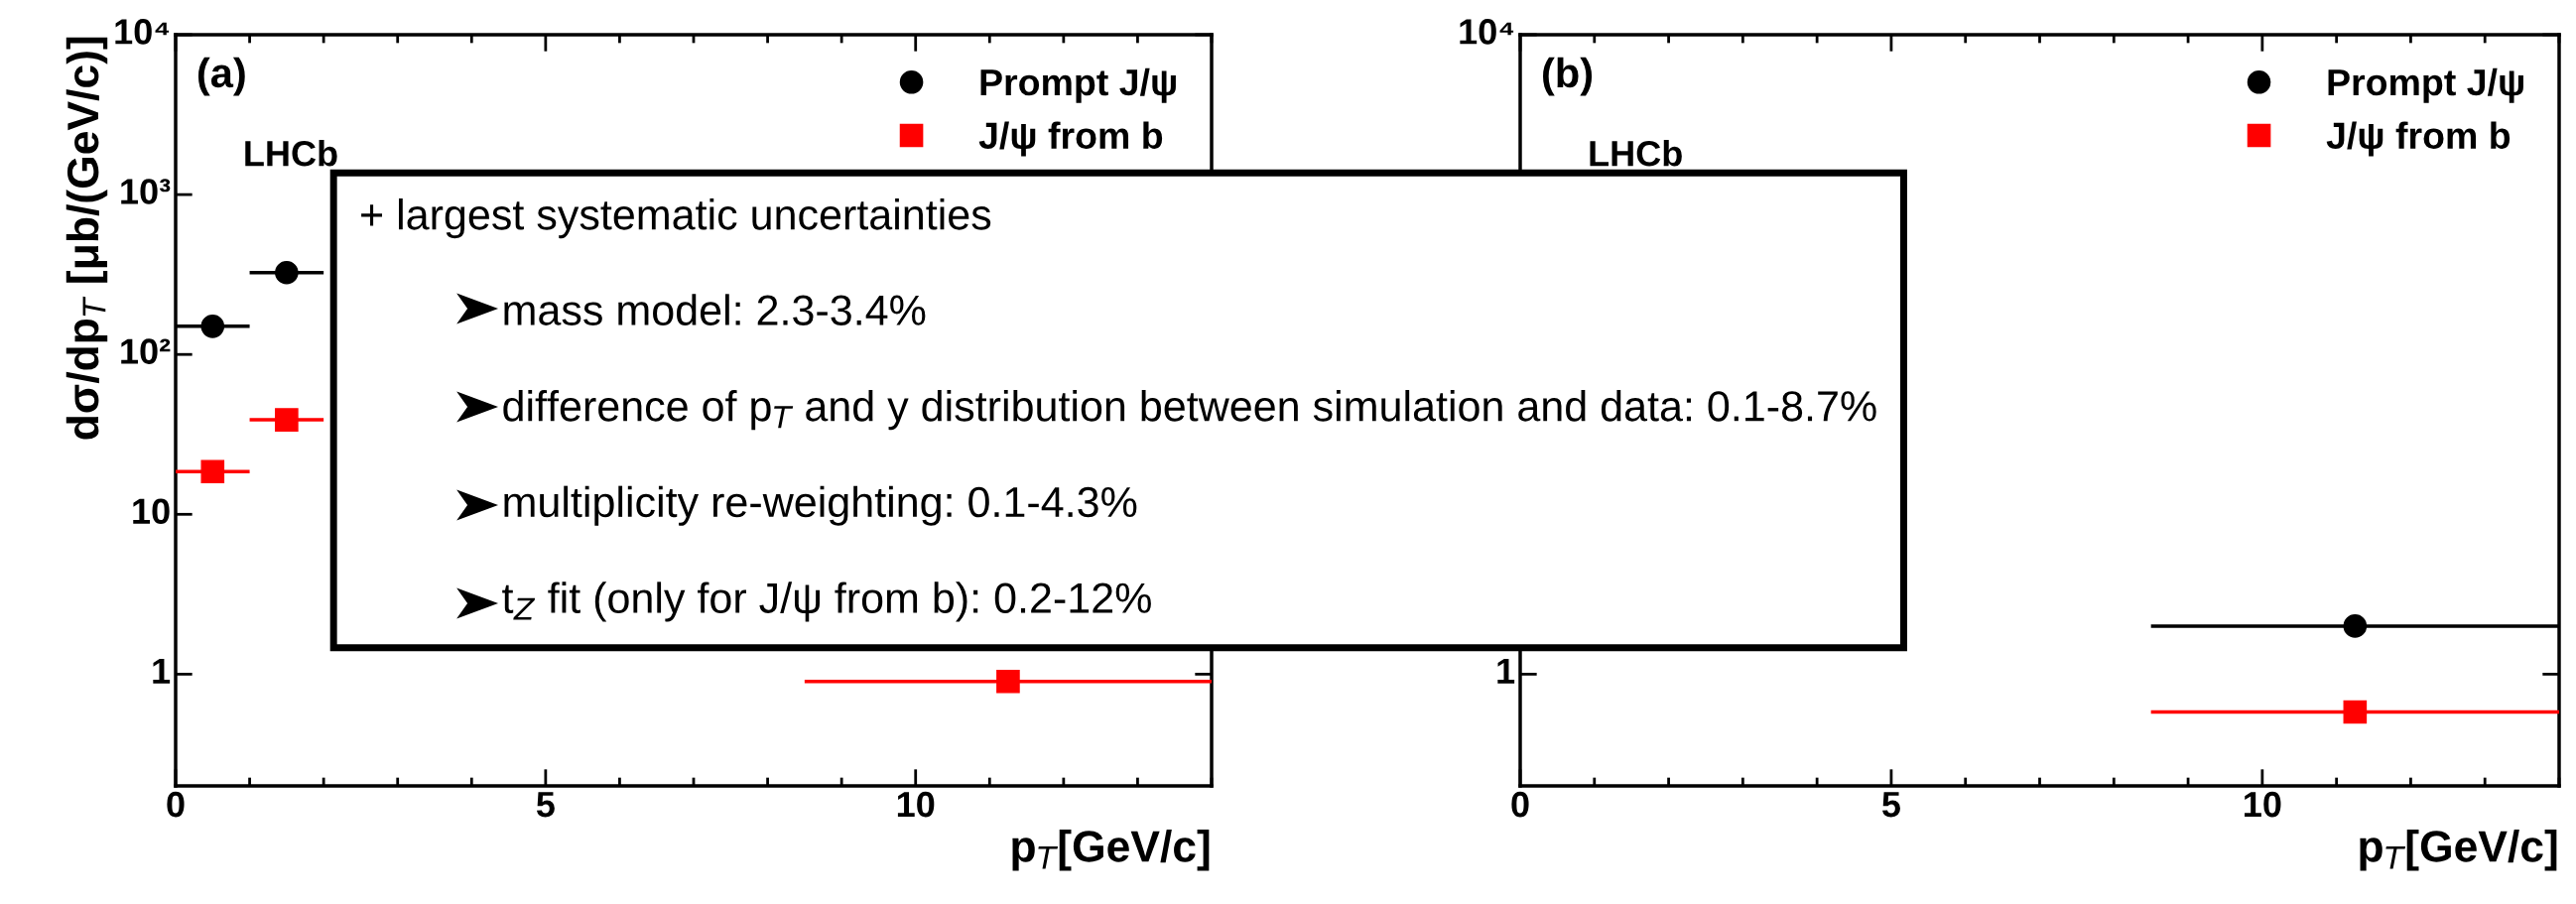 The image size is (2576, 904). I want to click on annotation: (b), so click(1568, 76).